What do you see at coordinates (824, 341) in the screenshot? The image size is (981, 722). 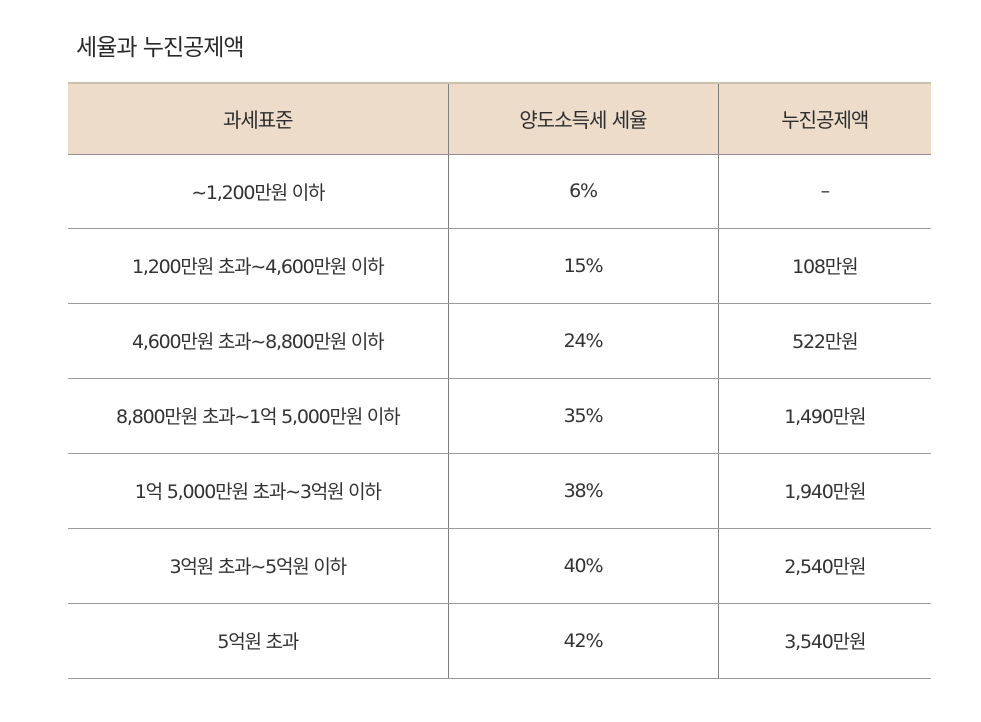 I see `deduction-cell: 522만원` at bounding box center [824, 341].